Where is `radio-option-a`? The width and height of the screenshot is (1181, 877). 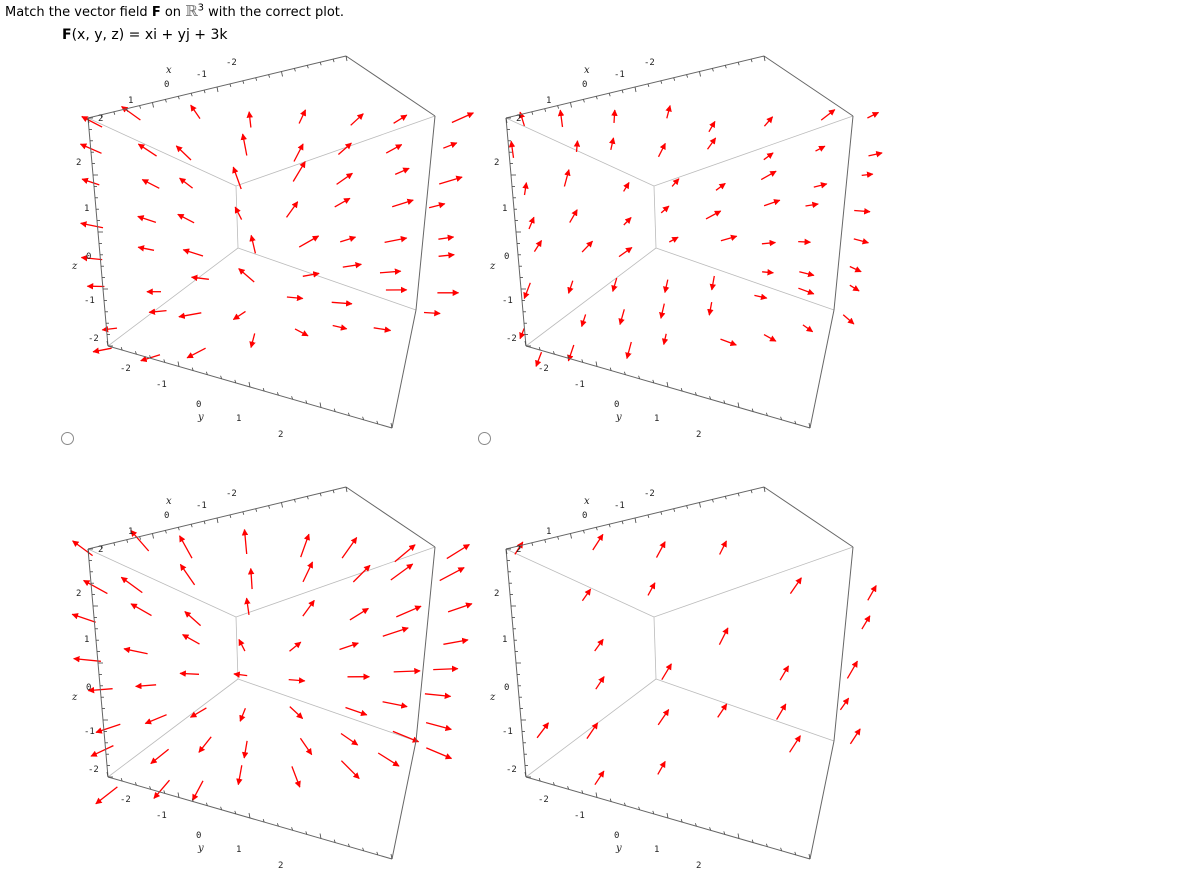 radio-option-a is located at coordinates (67, 438).